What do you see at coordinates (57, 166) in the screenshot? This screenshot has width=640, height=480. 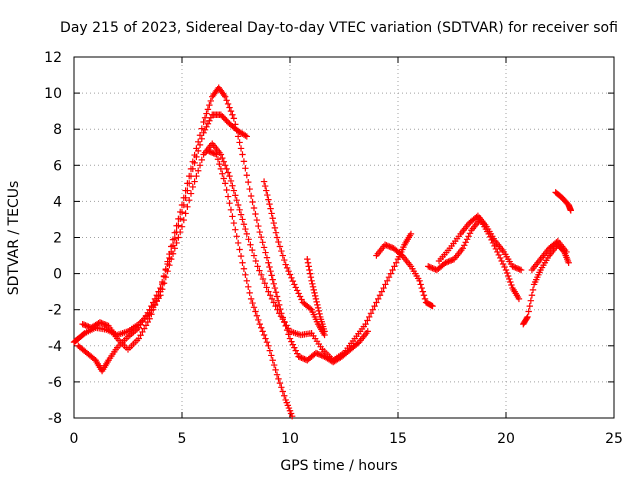 I see `y-tick-label: 6` at bounding box center [57, 166].